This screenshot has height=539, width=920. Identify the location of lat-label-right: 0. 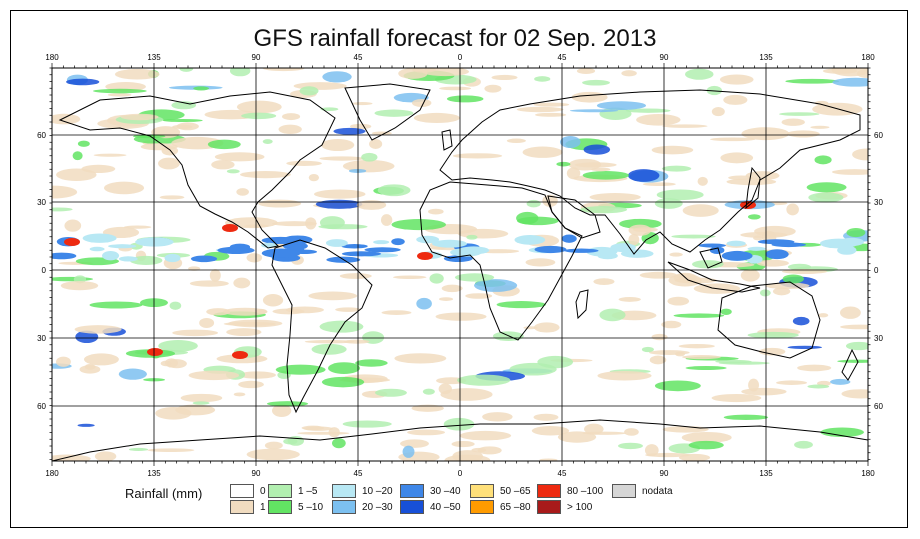
(876, 270).